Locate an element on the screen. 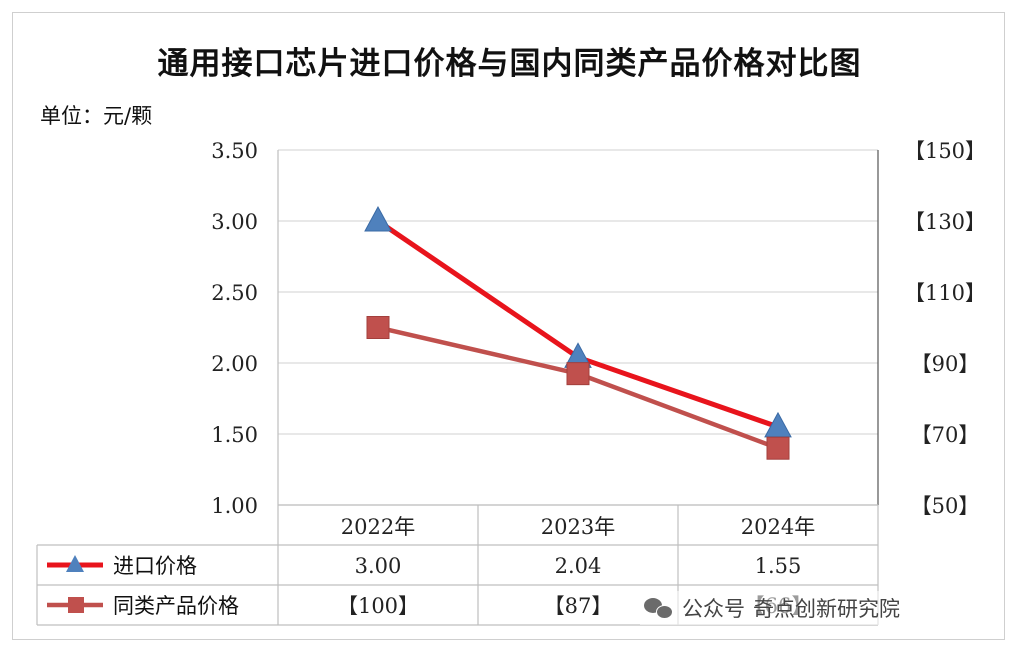 Image resolution: width=1019 pixels, height=655 pixels. x-category-label: 2024年 is located at coordinates (778, 527).